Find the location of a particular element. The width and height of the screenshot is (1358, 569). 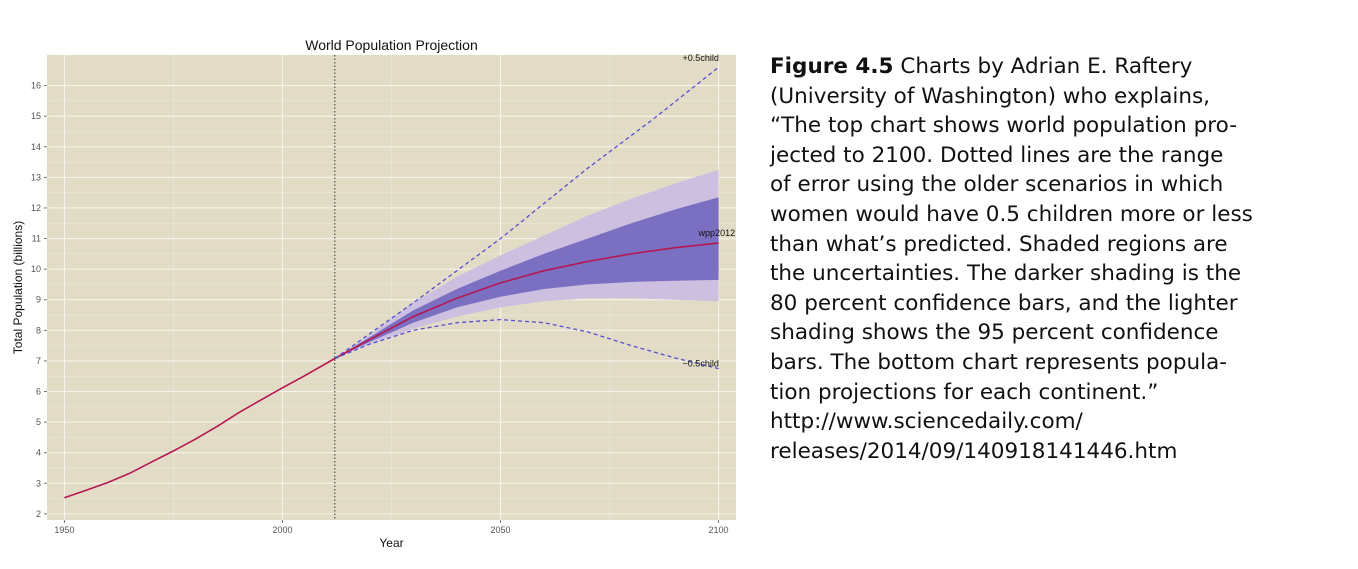

y-tick-label: 9 is located at coordinates (38, 300).